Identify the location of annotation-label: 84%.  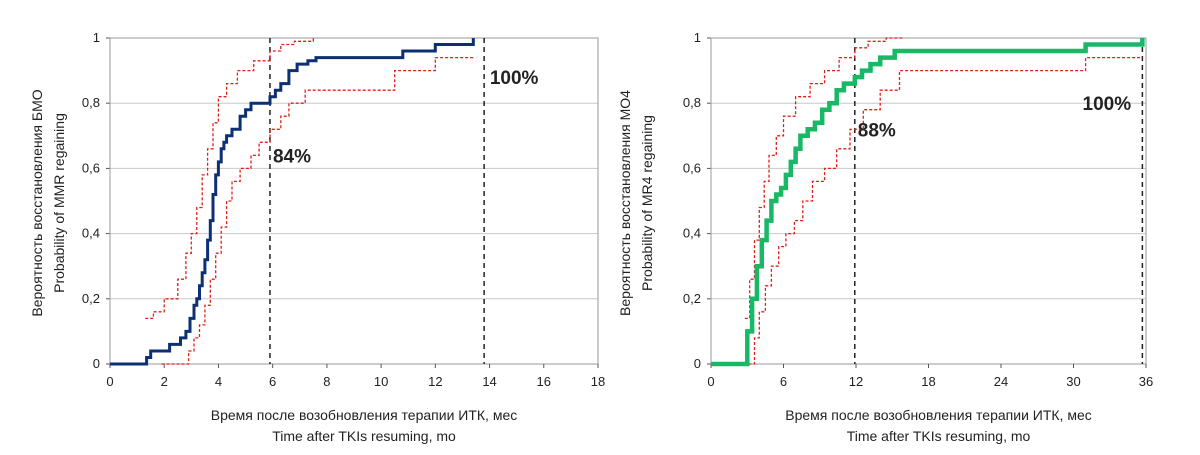
(292, 156).